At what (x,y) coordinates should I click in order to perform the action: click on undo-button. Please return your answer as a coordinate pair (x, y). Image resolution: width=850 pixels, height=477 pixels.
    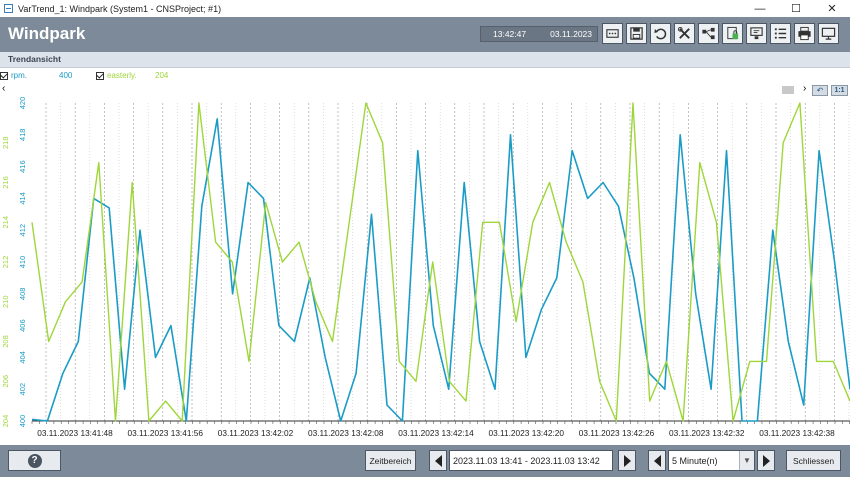
    Looking at the image, I should click on (660, 33).